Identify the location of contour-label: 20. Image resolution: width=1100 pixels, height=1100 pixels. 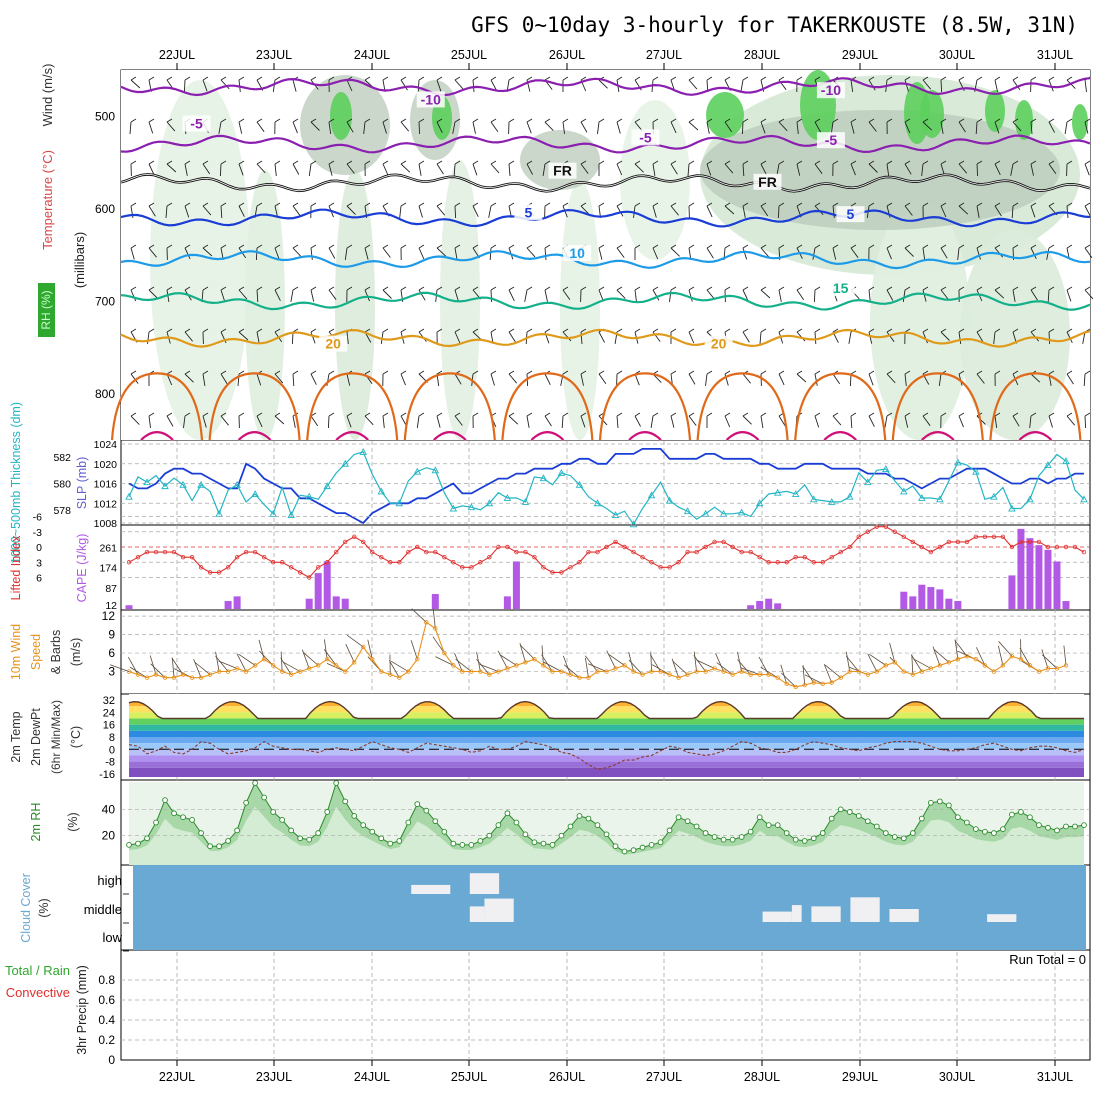
(719, 344).